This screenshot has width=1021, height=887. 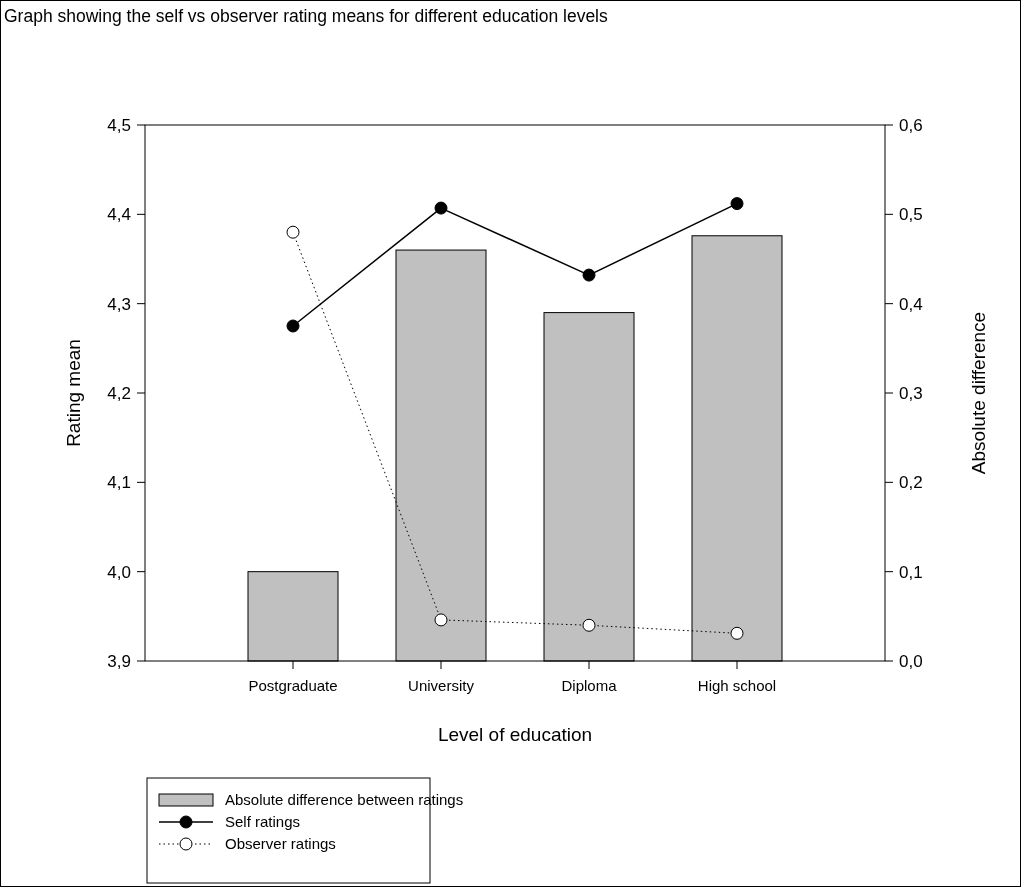 I want to click on y2-tick-label: 0,3, so click(x=911, y=393).